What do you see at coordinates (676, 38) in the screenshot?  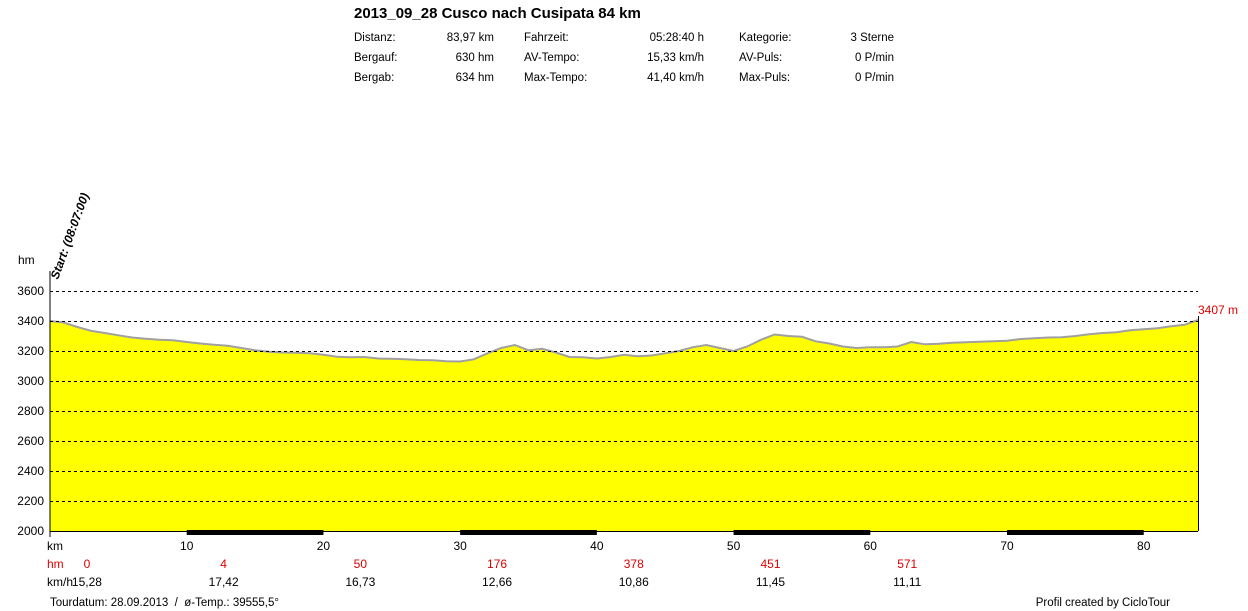 I see `stat-value-fahrzeit: 05:28:40 h` at bounding box center [676, 38].